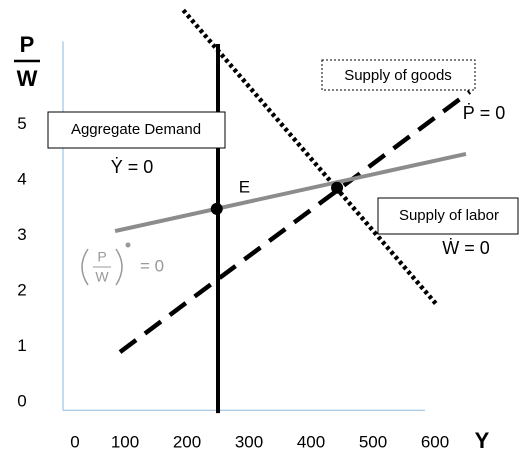 The height and width of the screenshot is (454, 520). I want to click on annotation: Ṗ = 0, so click(484, 113).